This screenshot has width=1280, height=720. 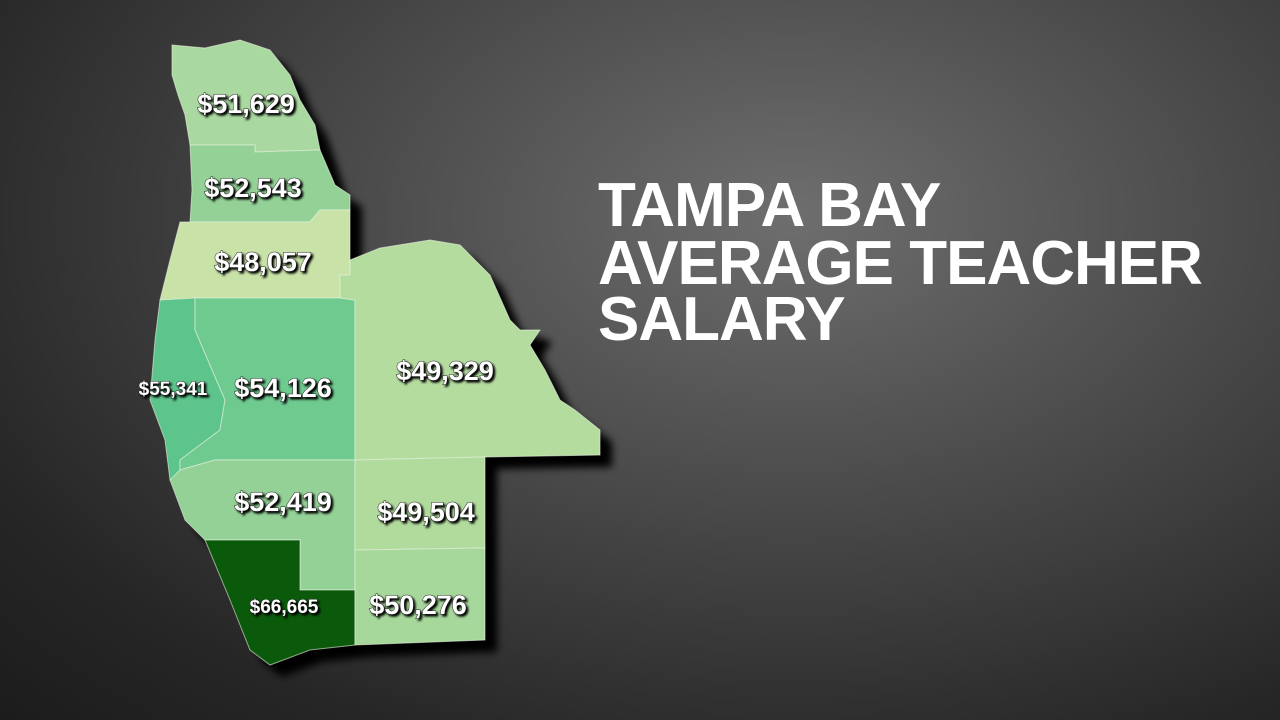 What do you see at coordinates (721, 319) in the screenshot?
I see `title-line: SALARY` at bounding box center [721, 319].